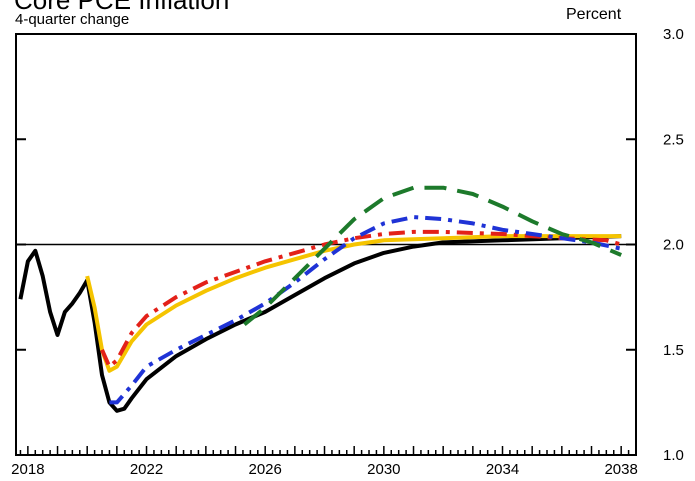 The image size is (695, 481). What do you see at coordinates (72, 19) in the screenshot?
I see `chart-subtitle: 4-quarter change` at bounding box center [72, 19].